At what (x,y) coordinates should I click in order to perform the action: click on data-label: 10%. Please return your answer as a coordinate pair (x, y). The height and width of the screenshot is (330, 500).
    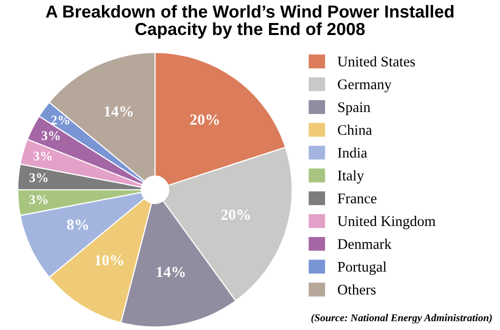
    Looking at the image, I should click on (109, 260).